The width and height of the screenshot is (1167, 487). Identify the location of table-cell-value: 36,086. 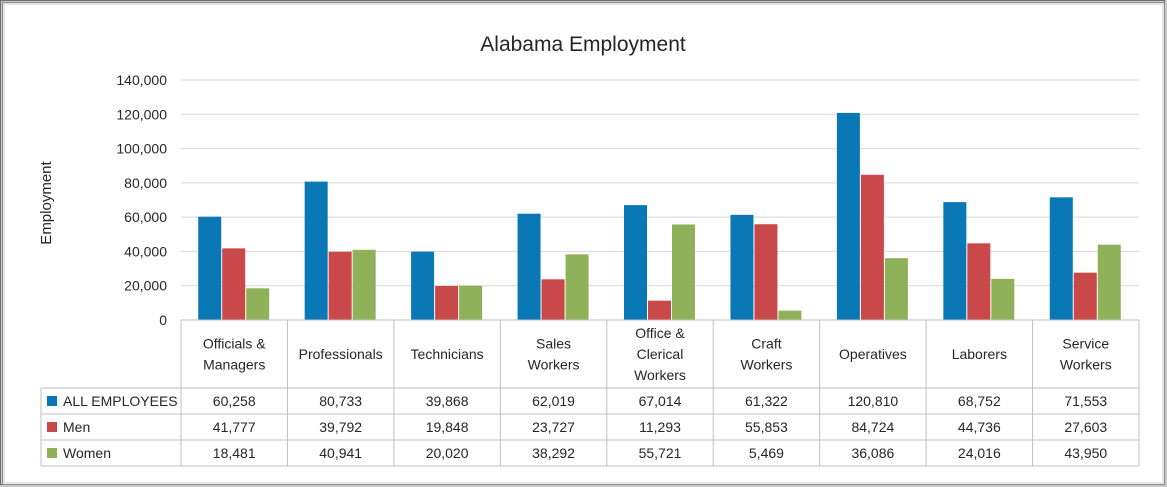
(872, 453).